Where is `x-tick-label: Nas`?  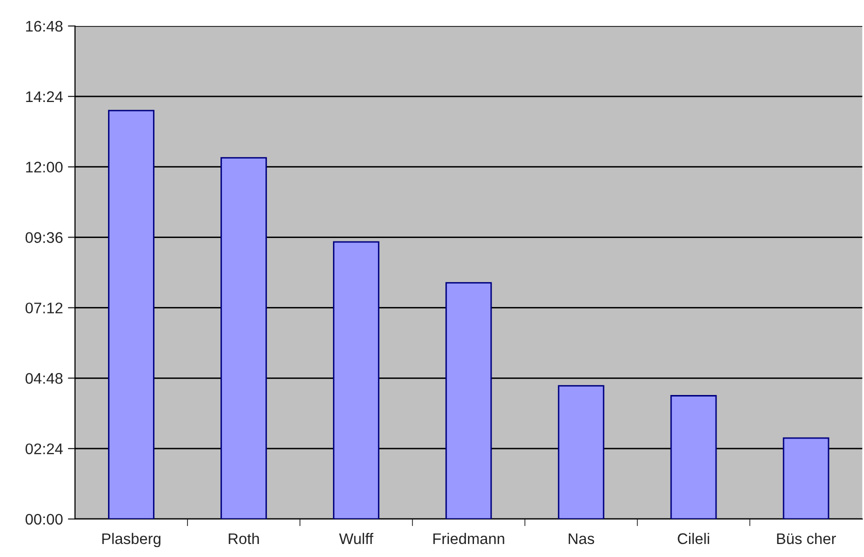
x-tick-label: Nas is located at coordinates (581, 538).